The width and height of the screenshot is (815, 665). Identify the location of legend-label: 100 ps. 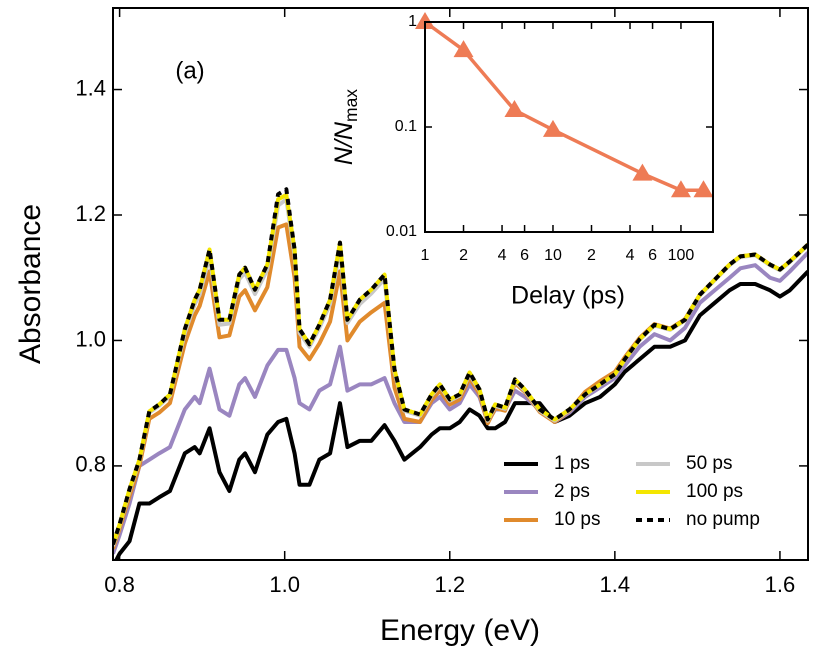
(714, 491).